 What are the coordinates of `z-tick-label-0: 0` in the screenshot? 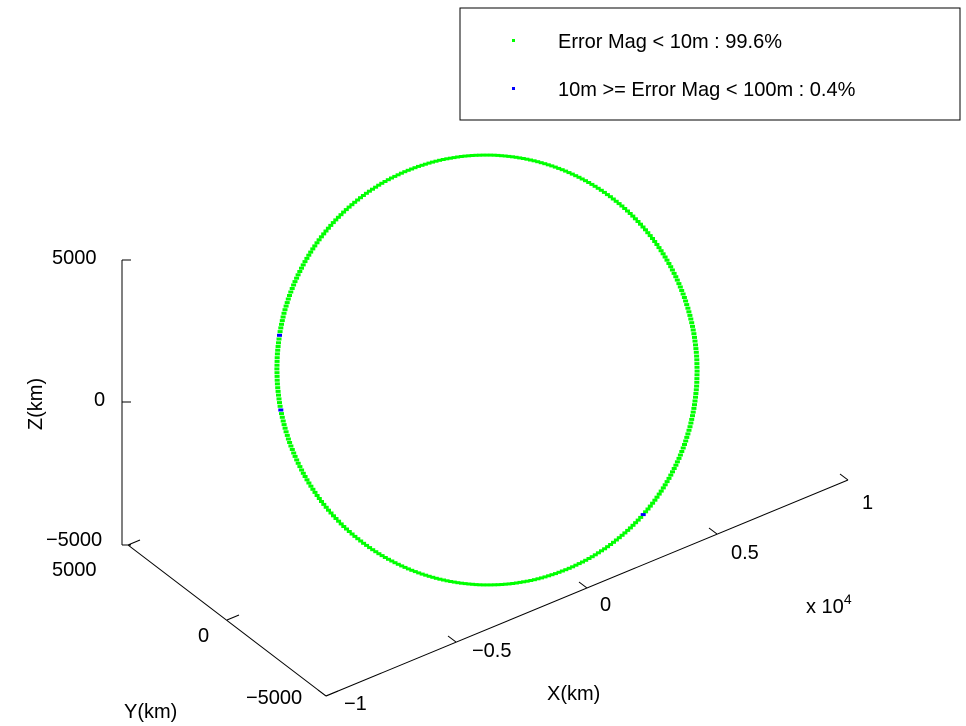 It's located at (99, 400).